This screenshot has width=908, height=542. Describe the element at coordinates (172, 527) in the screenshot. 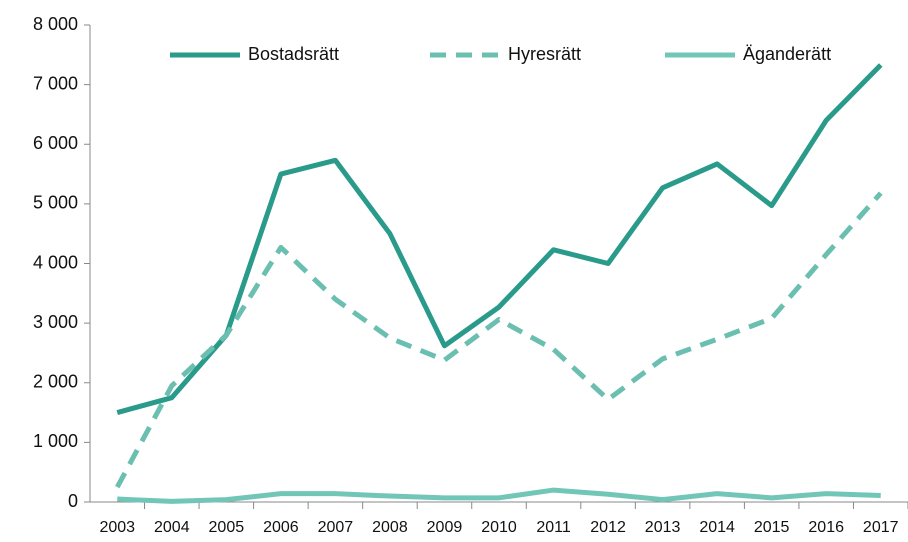

I see `x-tick-label: 2004` at that location.